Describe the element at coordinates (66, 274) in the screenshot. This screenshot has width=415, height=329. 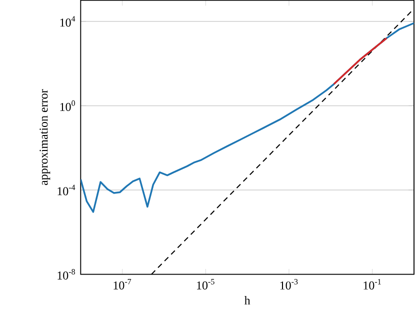
I see `y-tick-label: 10$^{-8}$` at that location.